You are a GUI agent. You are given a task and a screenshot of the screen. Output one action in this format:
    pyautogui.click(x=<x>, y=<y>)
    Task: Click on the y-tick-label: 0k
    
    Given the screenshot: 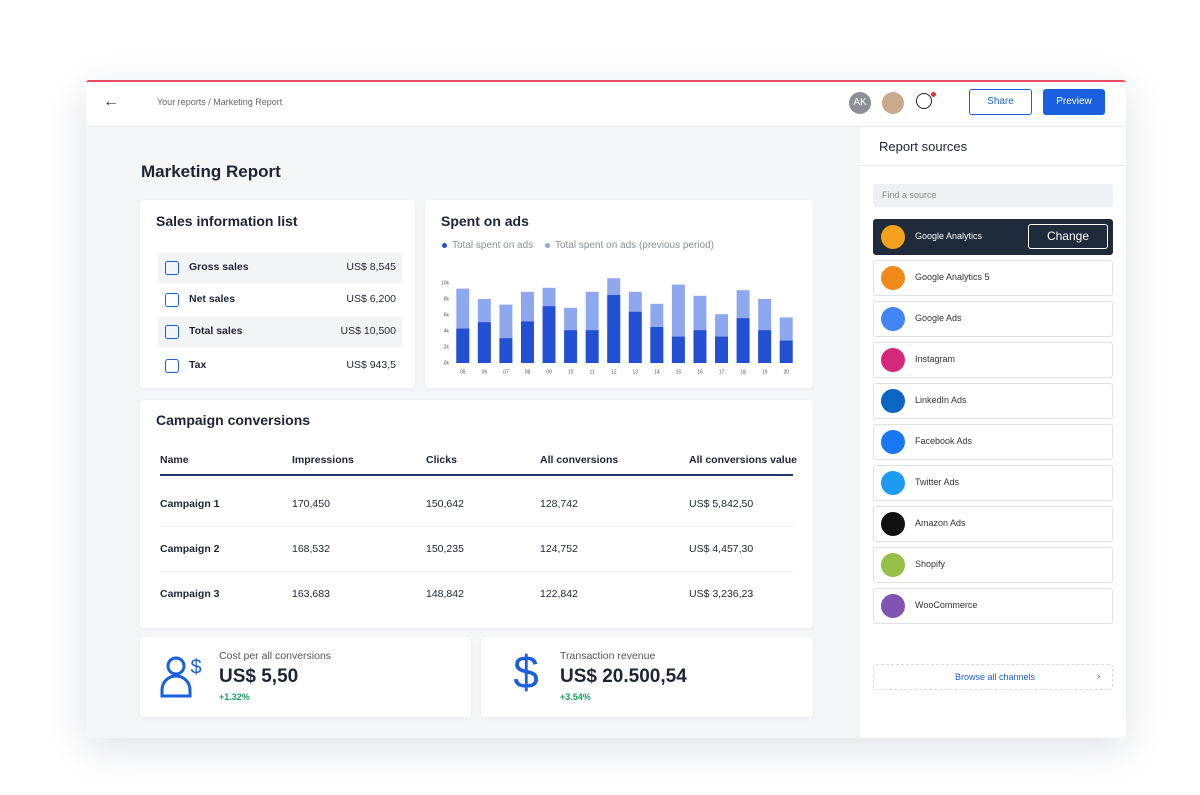 What is the action you would take?
    pyautogui.click(x=447, y=363)
    